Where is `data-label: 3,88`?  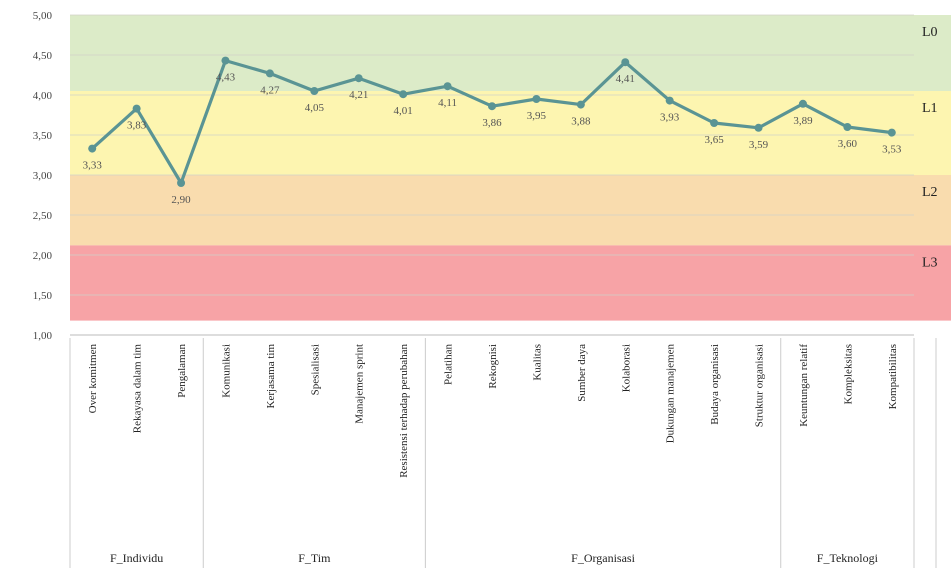 data-label: 3,88 is located at coordinates (581, 122).